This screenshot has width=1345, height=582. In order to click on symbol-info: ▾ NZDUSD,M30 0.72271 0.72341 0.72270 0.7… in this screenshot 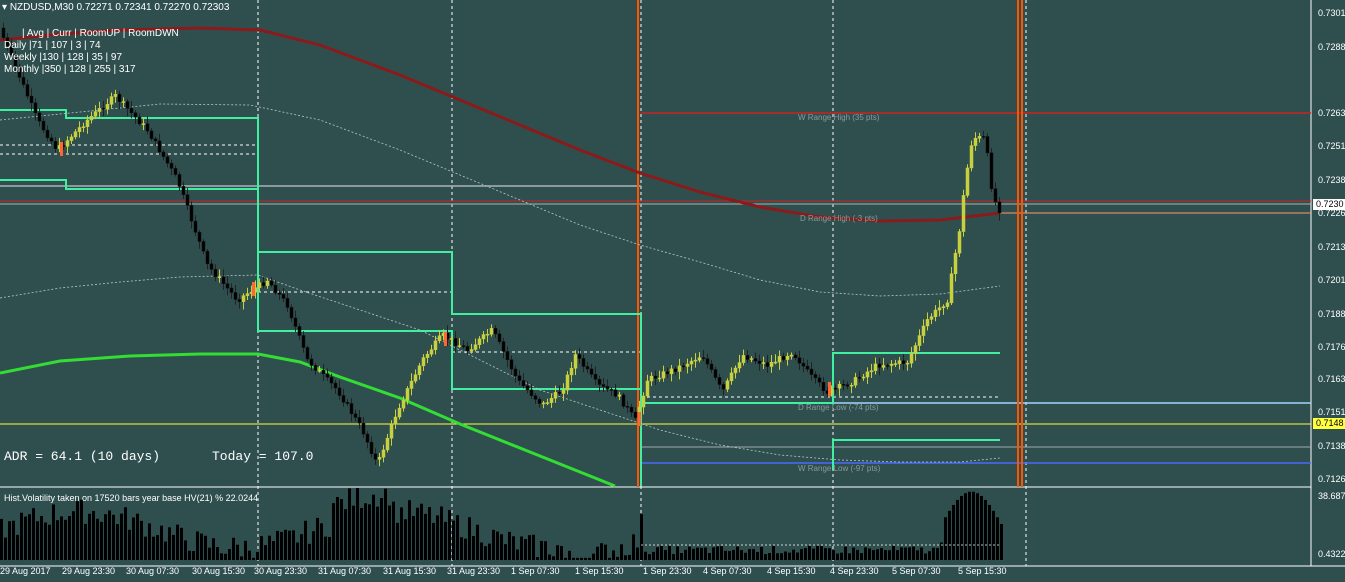, I will do `click(116, 7)`.